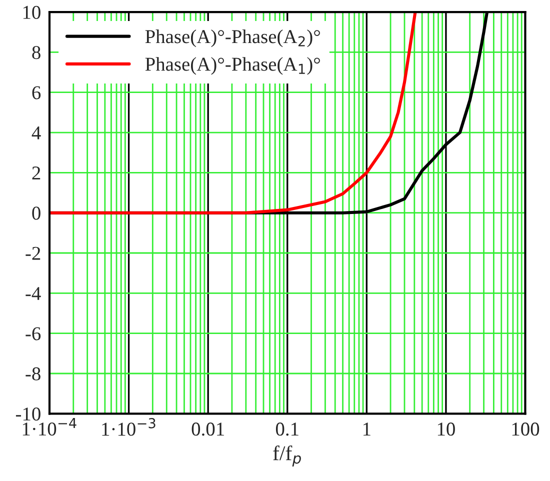 Image resolution: width=550 pixels, height=481 pixels. What do you see at coordinates (232, 39) in the screenshot?
I see `legend-label: Phase(A)°-Phase(A$_{2}$)°` at bounding box center [232, 39].